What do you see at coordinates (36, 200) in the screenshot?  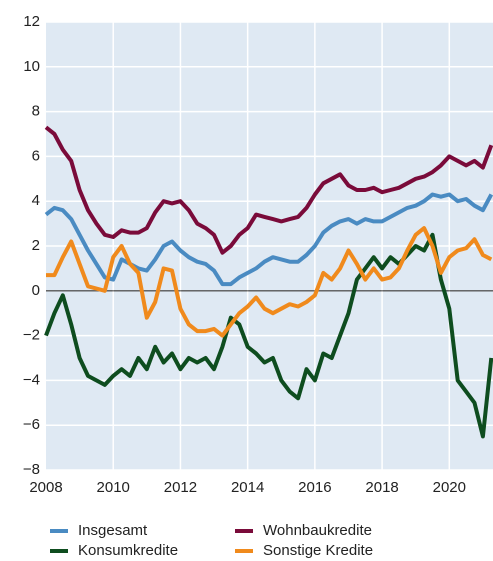 I see `y-tick-label: 4` at bounding box center [36, 200].